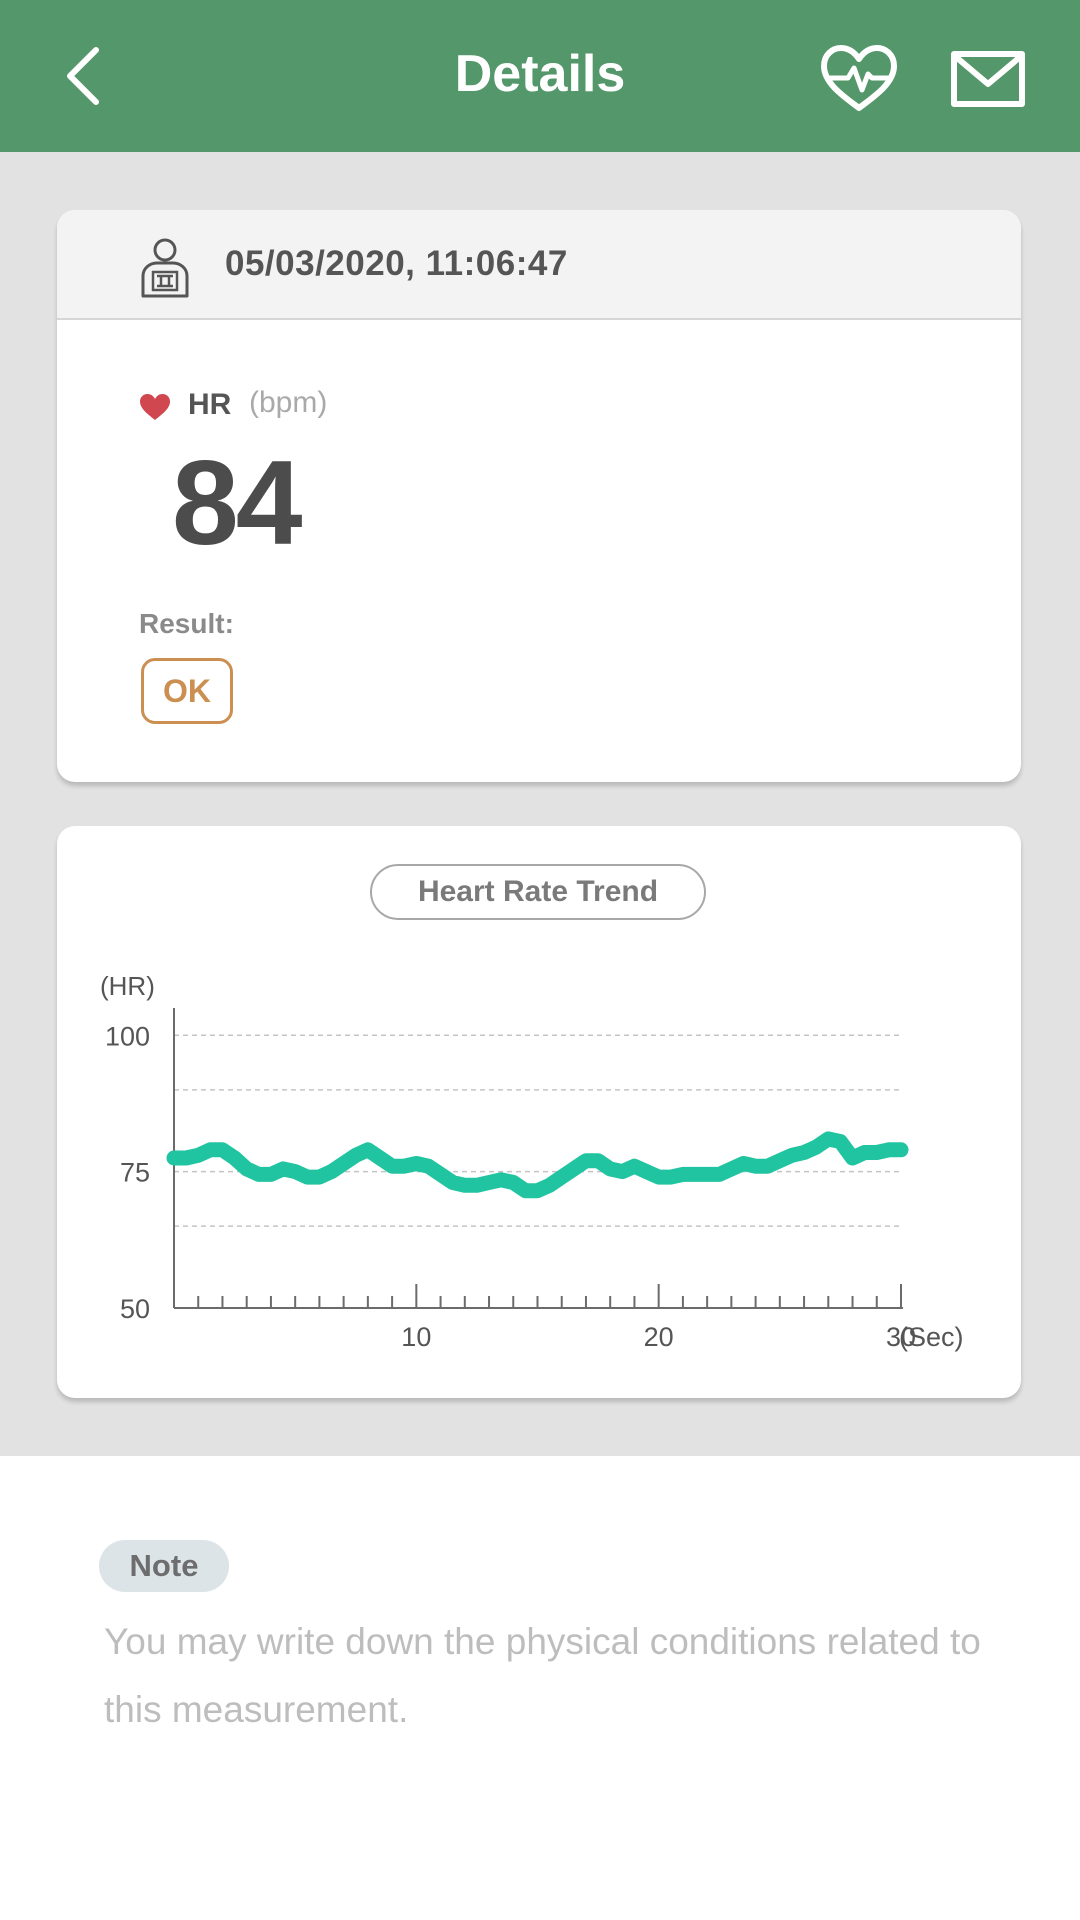  Describe the element at coordinates (288, 402) in the screenshot. I see `hr-unit: (bpm)` at that location.